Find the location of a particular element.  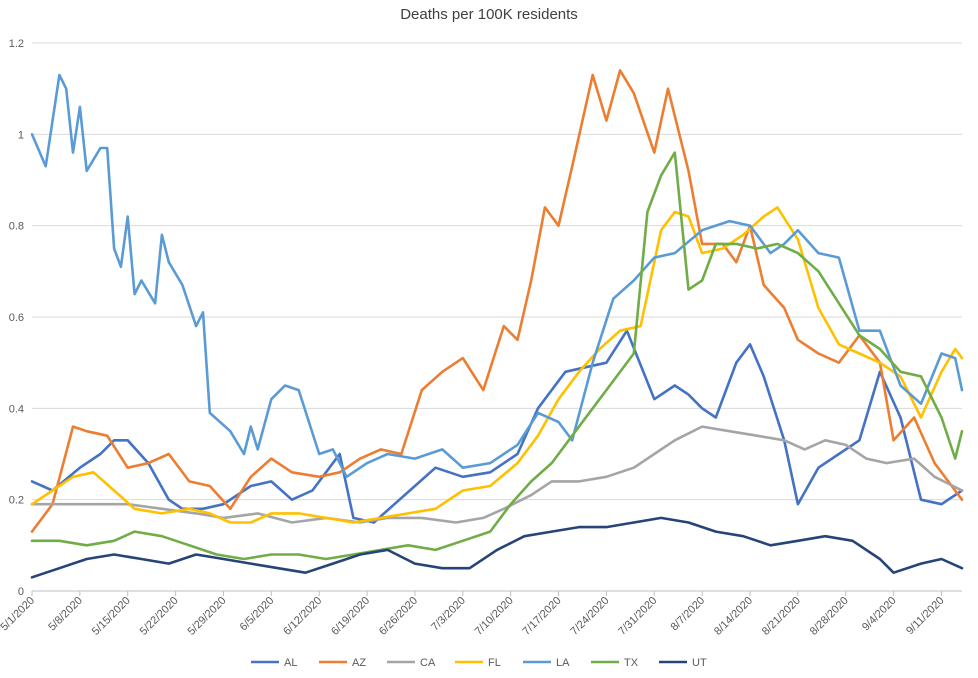

legend-label: AL is located at coordinates (290, 663).